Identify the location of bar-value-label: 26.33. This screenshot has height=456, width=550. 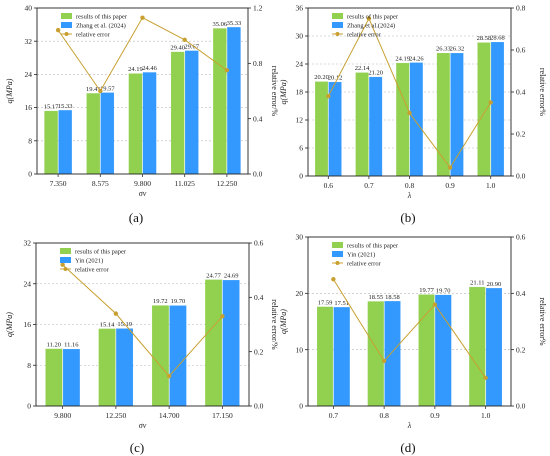
(443, 49).